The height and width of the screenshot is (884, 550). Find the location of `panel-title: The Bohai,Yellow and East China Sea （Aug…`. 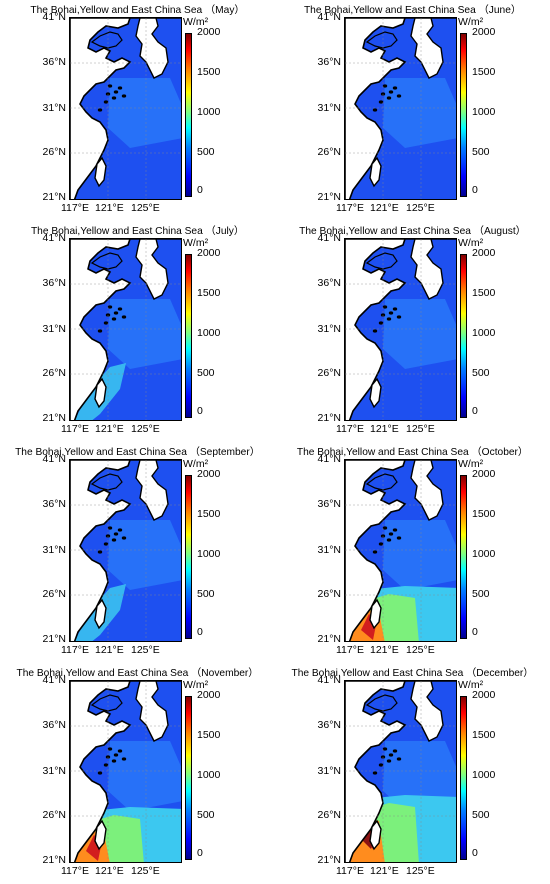

panel-title: The Bohai,Yellow and East China Sea （Aug… is located at coordinates (412, 231).